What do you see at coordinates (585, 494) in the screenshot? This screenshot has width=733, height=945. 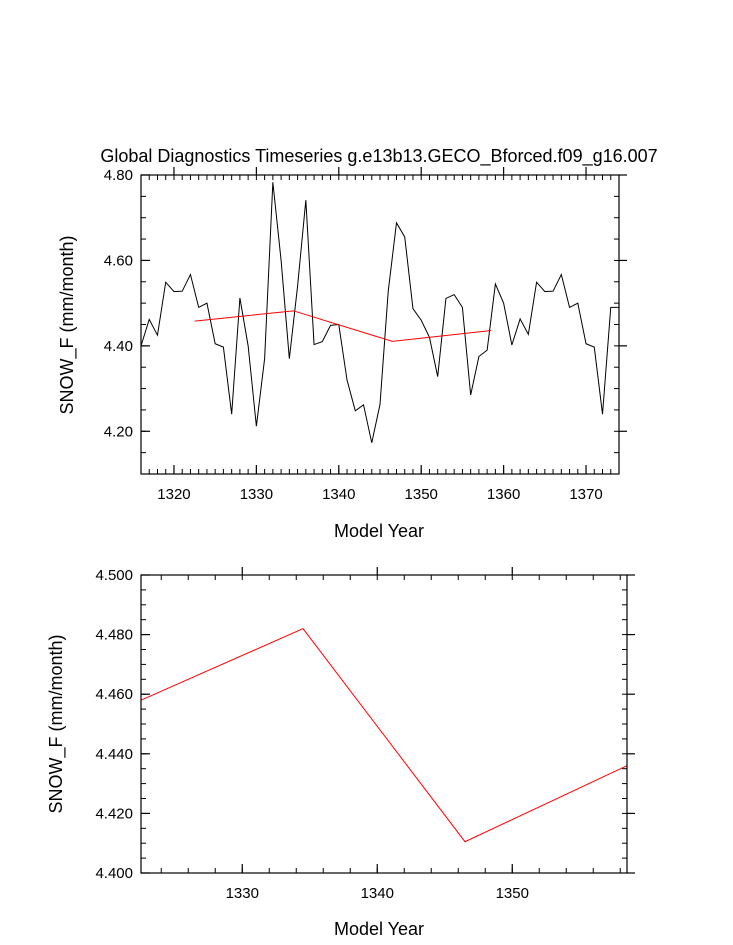 I see `x-tick-label: 1370` at bounding box center [585, 494].